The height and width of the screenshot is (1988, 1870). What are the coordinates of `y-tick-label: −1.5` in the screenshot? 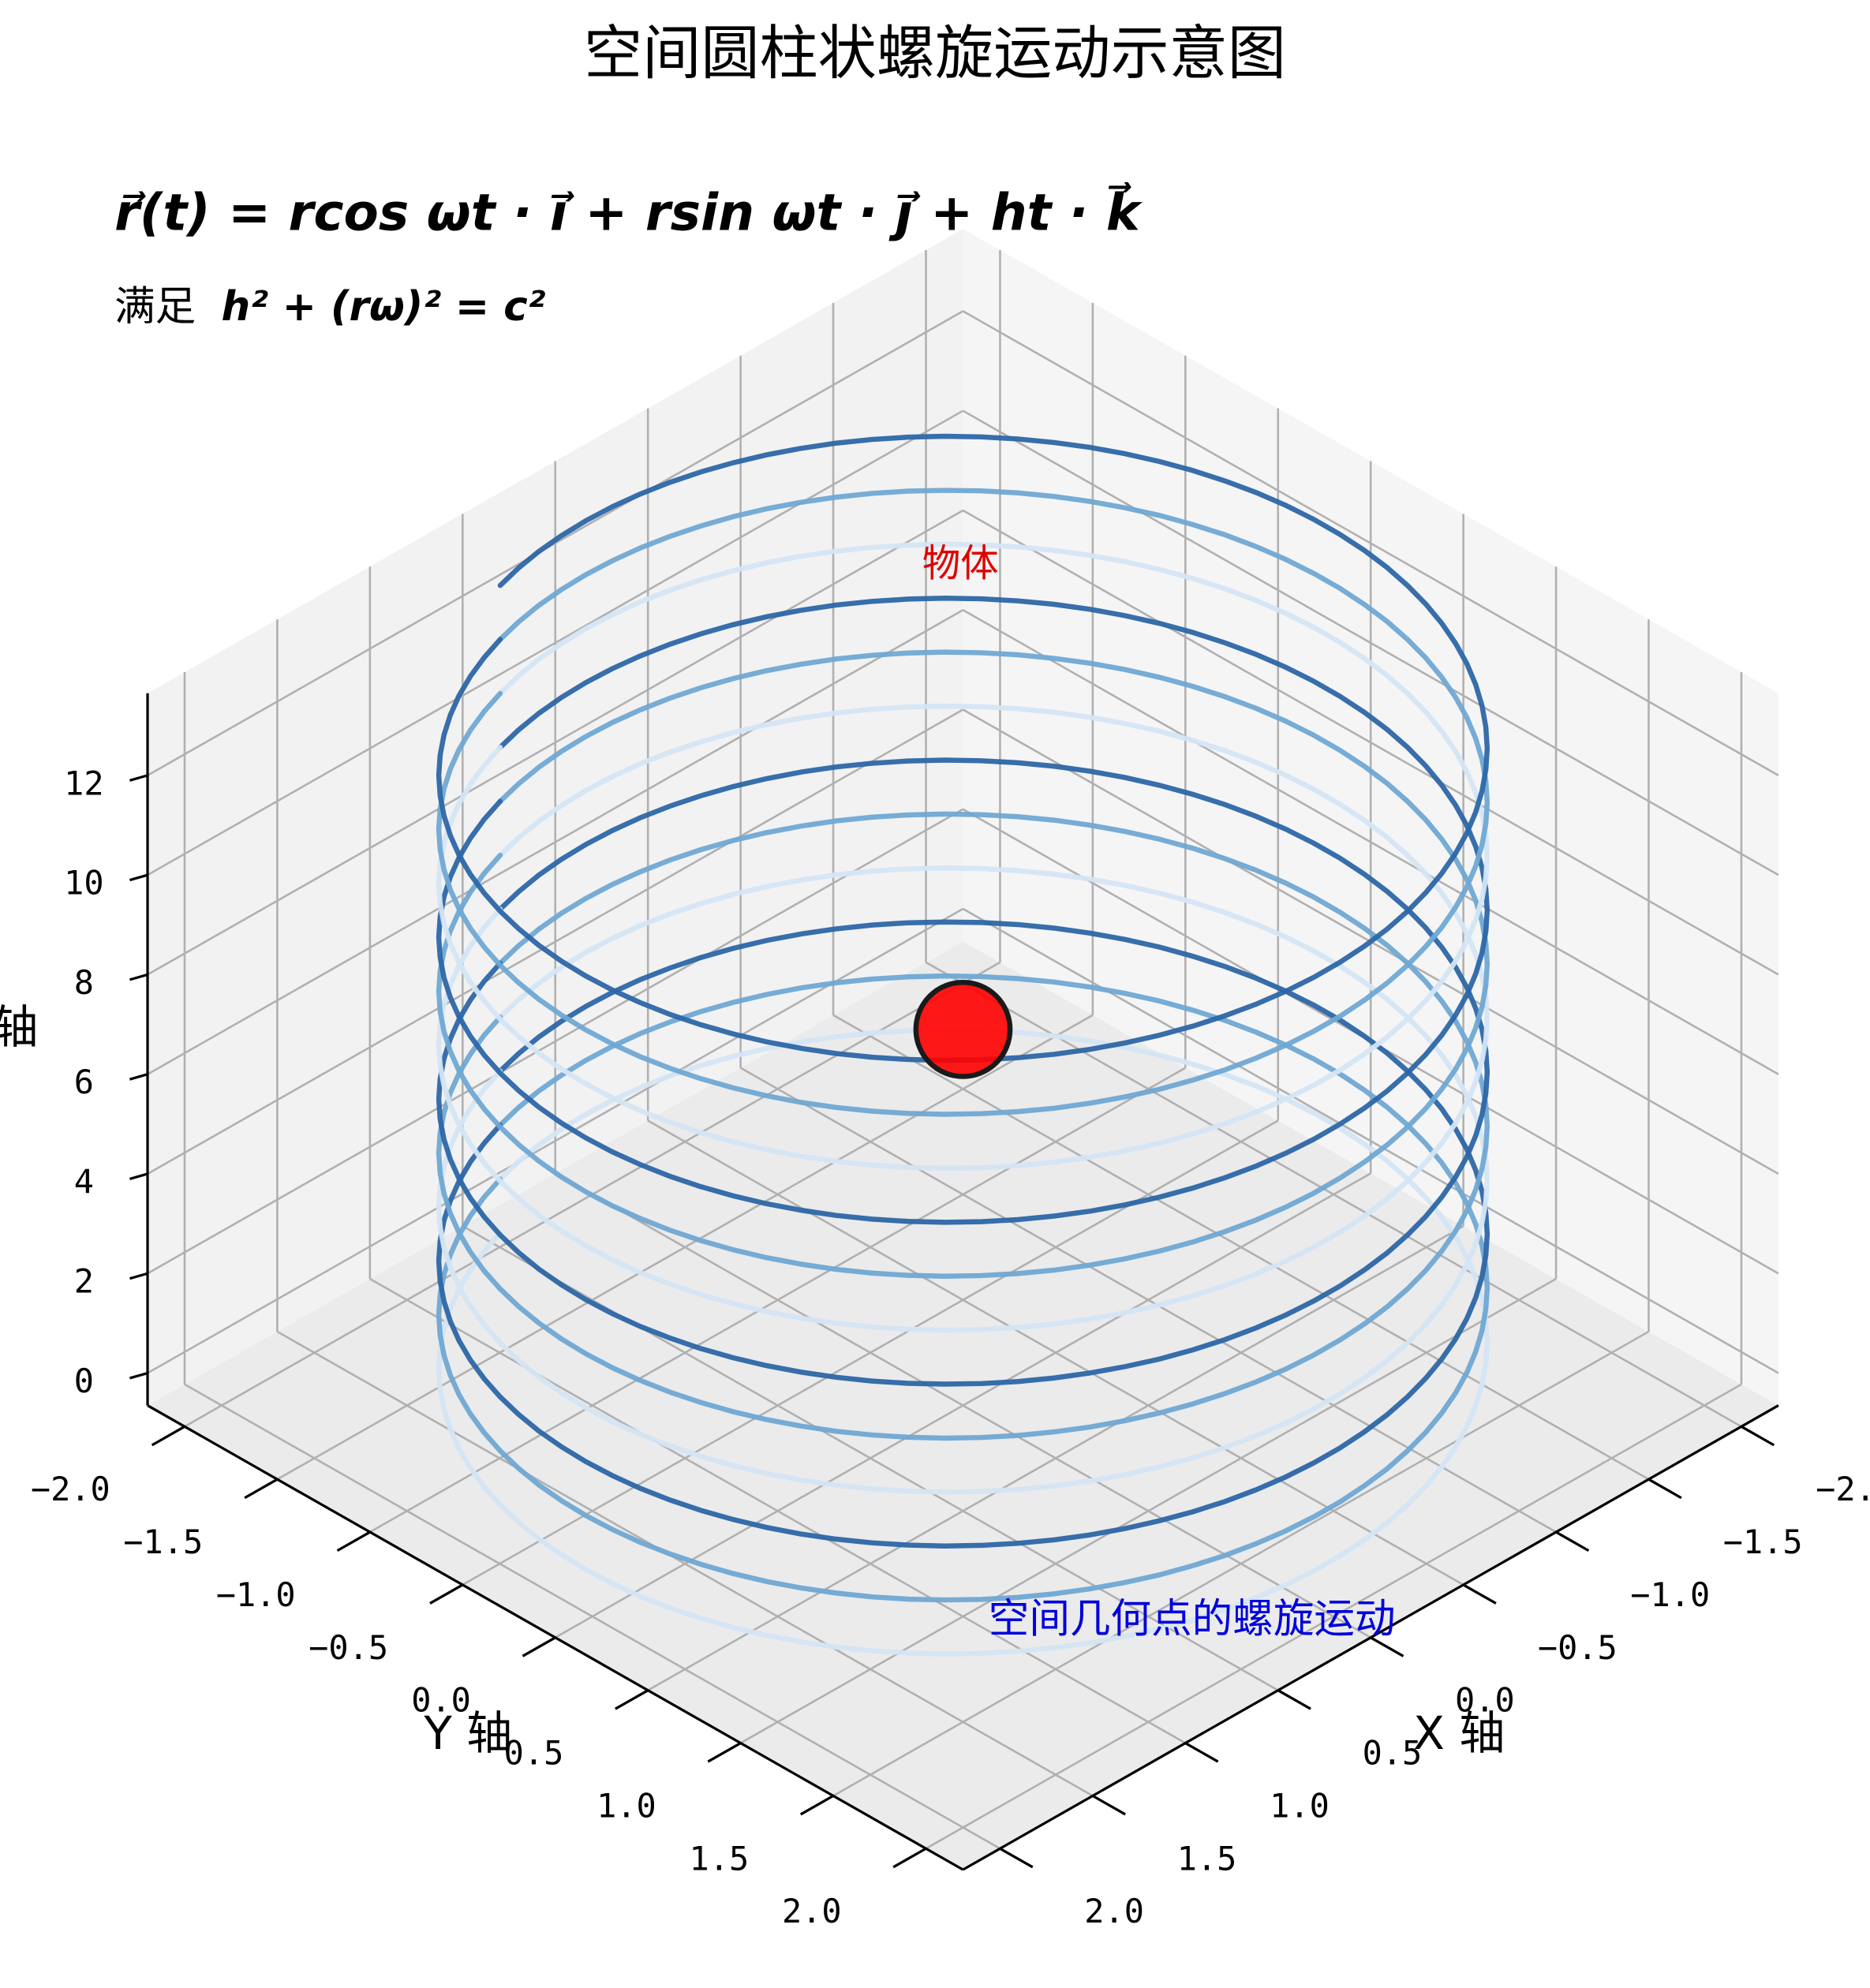 It's located at (163, 1542).